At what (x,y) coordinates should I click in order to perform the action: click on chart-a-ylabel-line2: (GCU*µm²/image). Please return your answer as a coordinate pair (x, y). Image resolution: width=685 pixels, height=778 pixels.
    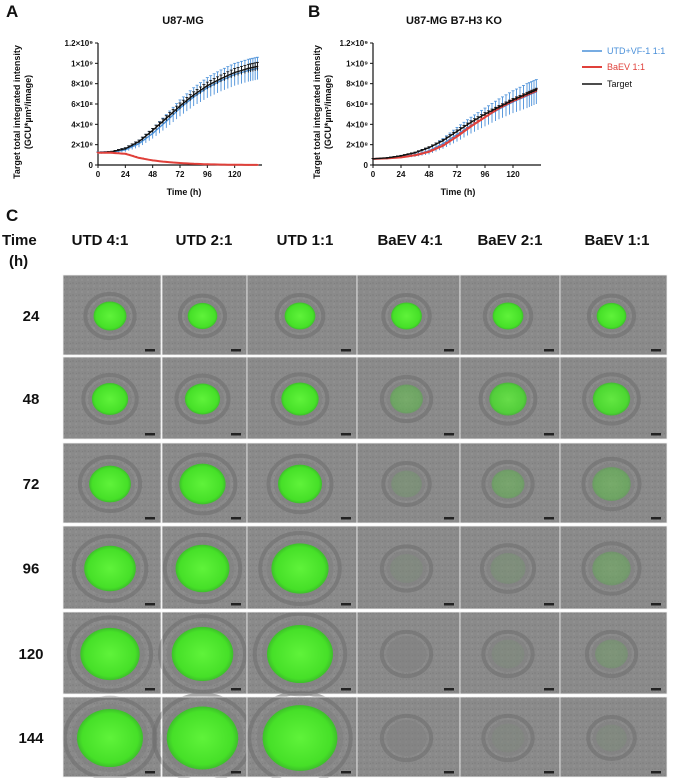
    Looking at the image, I should click on (28, 112).